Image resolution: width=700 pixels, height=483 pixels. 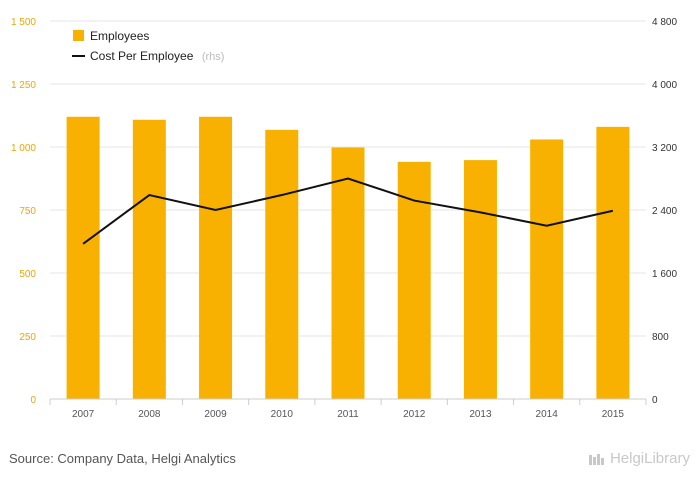 What do you see at coordinates (122, 458) in the screenshot?
I see `source-note: Source: Company Data, Helgi Analytics` at bounding box center [122, 458].